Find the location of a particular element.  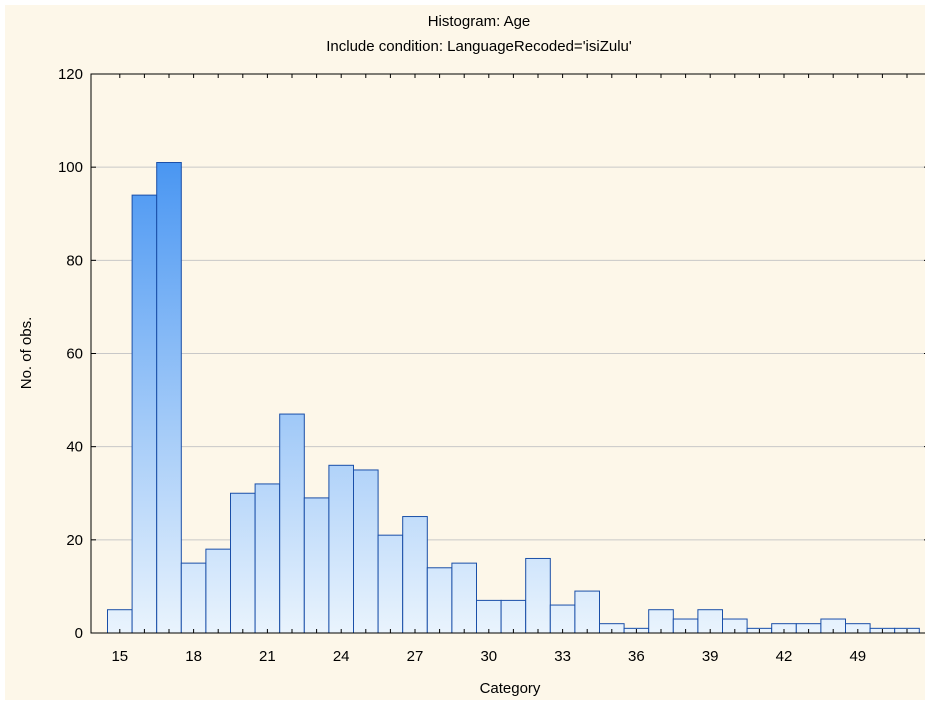

y-tick-label: 0 is located at coordinates (79, 633).